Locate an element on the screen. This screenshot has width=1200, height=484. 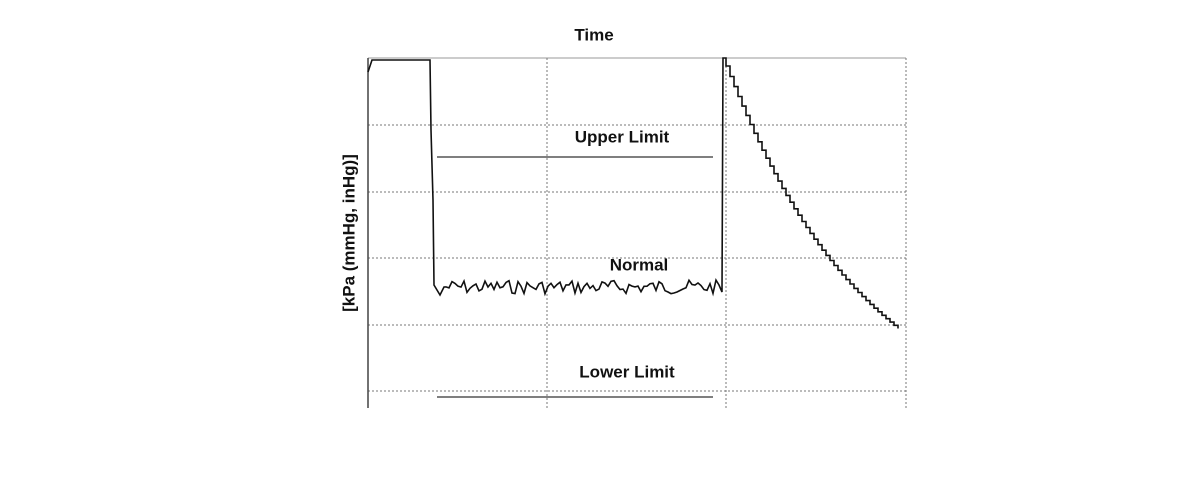
title: Time is located at coordinates (593, 34).